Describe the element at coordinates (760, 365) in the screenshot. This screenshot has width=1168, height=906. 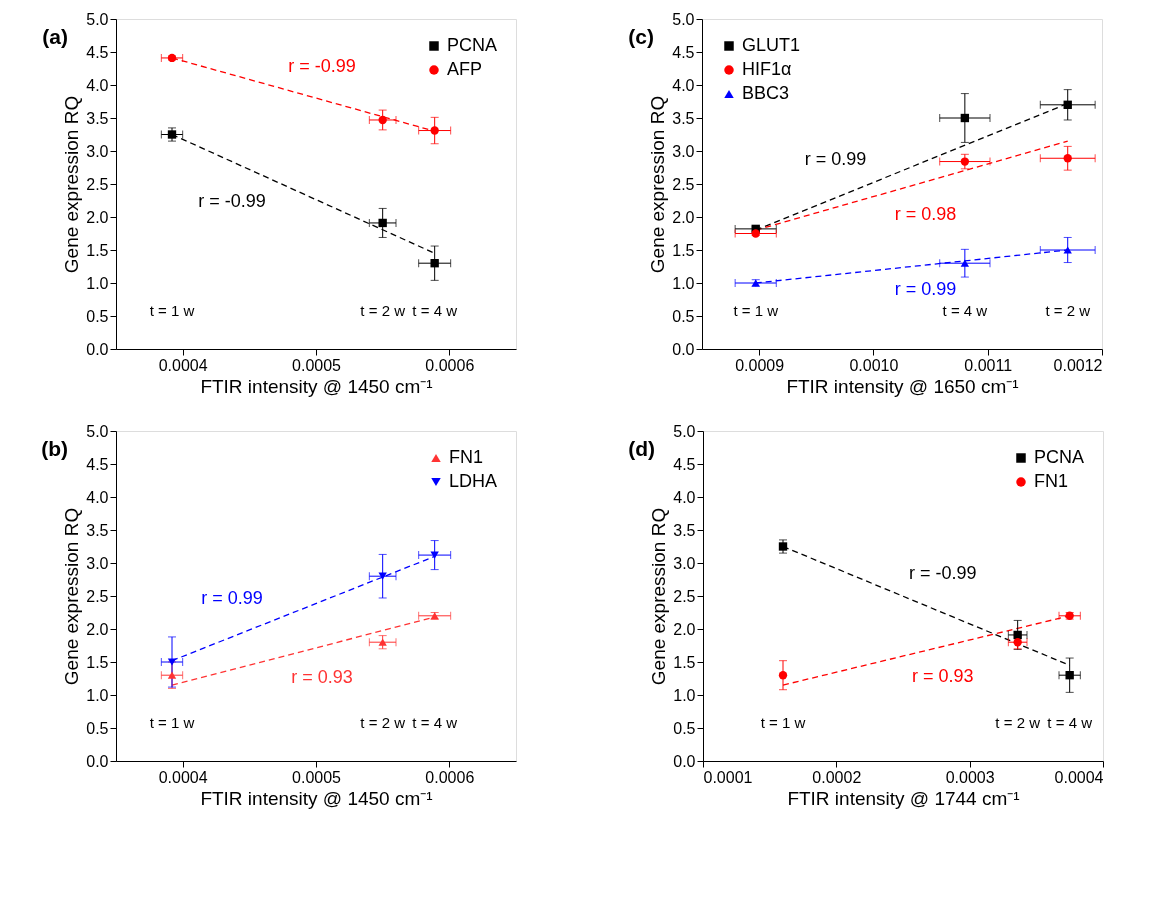
I see `x-tick-label: 0.0009` at that location.